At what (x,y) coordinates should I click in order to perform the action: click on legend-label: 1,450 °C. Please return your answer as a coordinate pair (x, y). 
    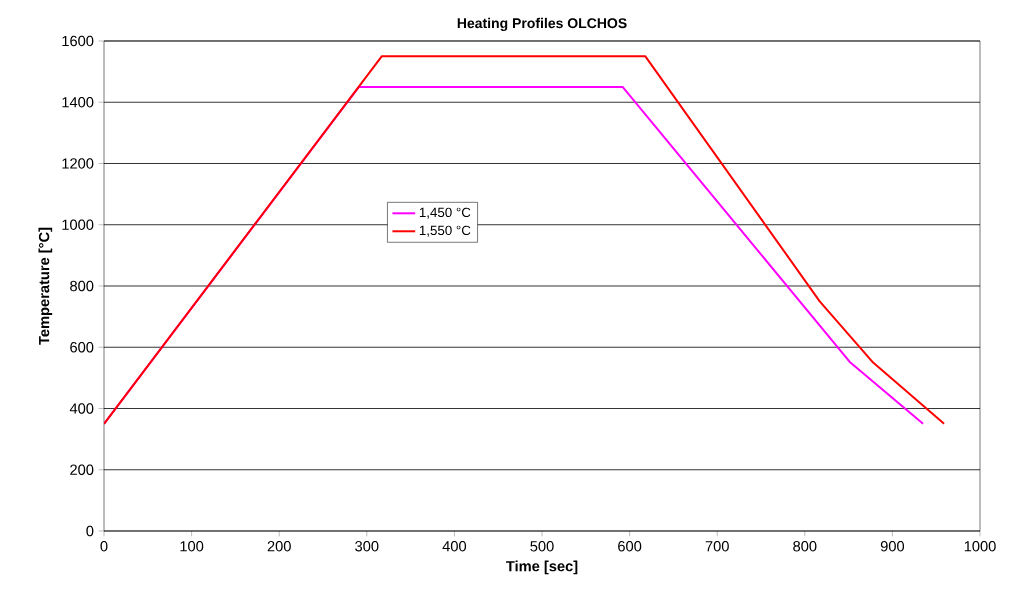
    Looking at the image, I should click on (445, 213).